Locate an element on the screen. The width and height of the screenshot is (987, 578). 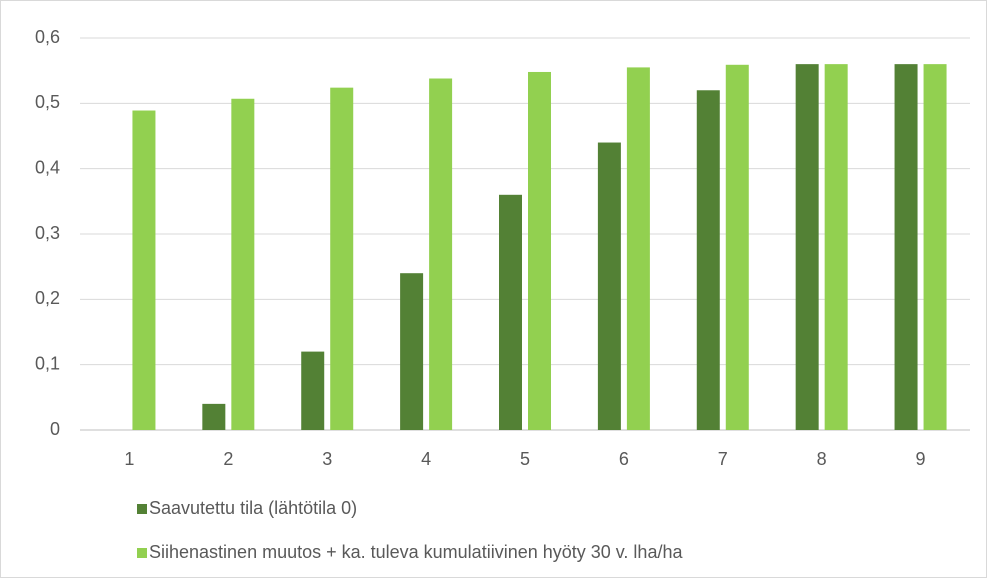
x-tick-label: 4 is located at coordinates (426, 459).